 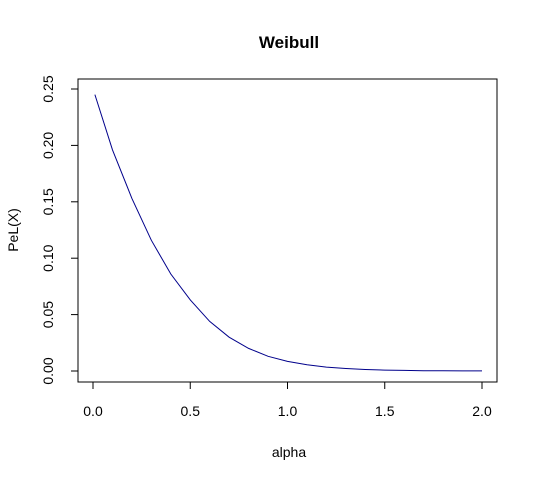 What do you see at coordinates (48, 314) in the screenshot?
I see `y-tick-label: 0.05` at bounding box center [48, 314].